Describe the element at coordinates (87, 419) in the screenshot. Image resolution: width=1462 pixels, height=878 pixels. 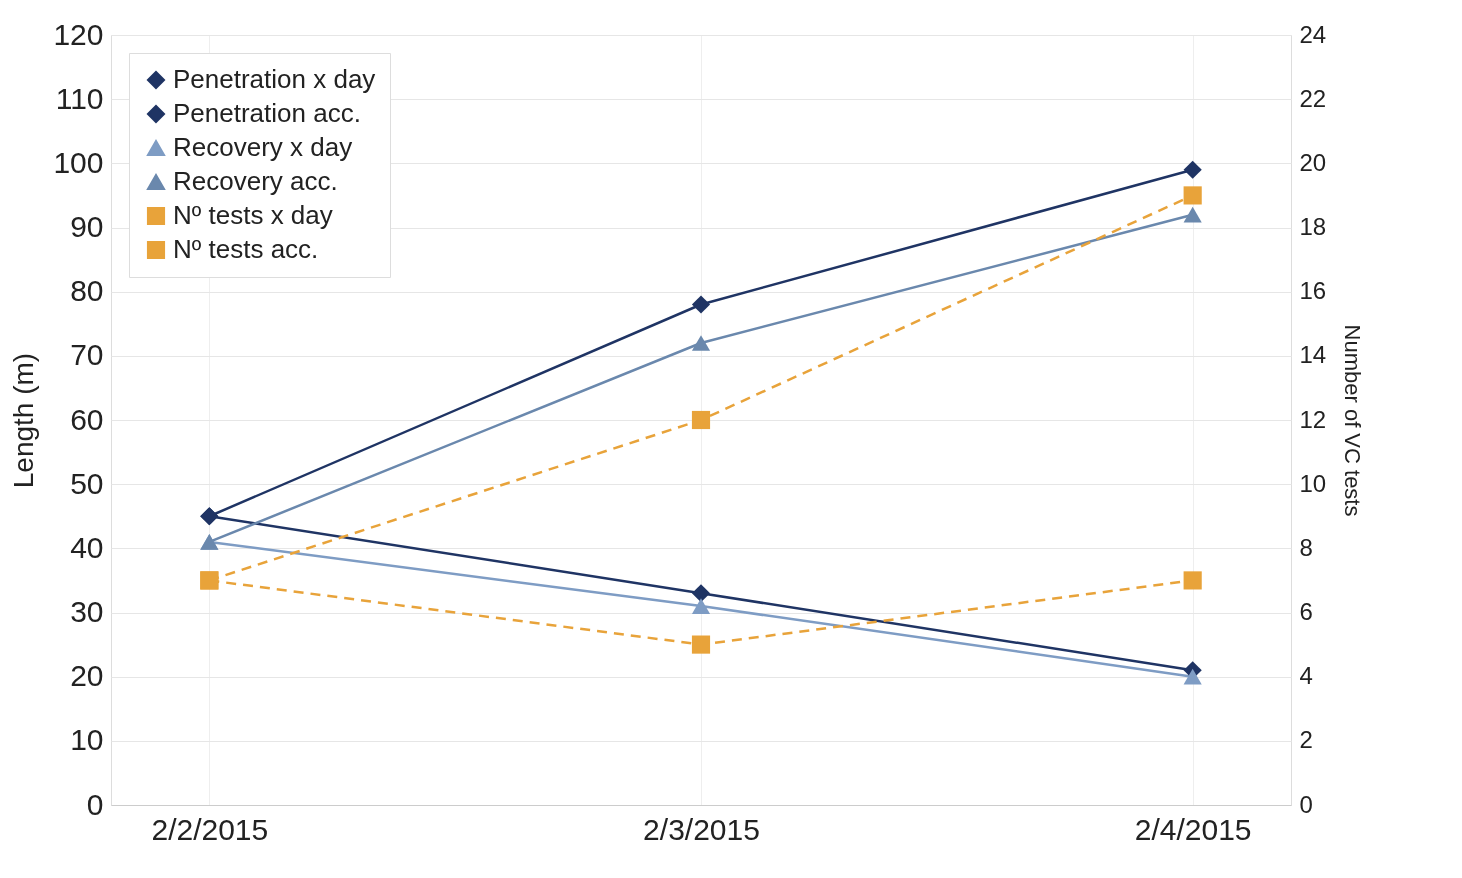
I see `y-tick-label: 60` at that location.